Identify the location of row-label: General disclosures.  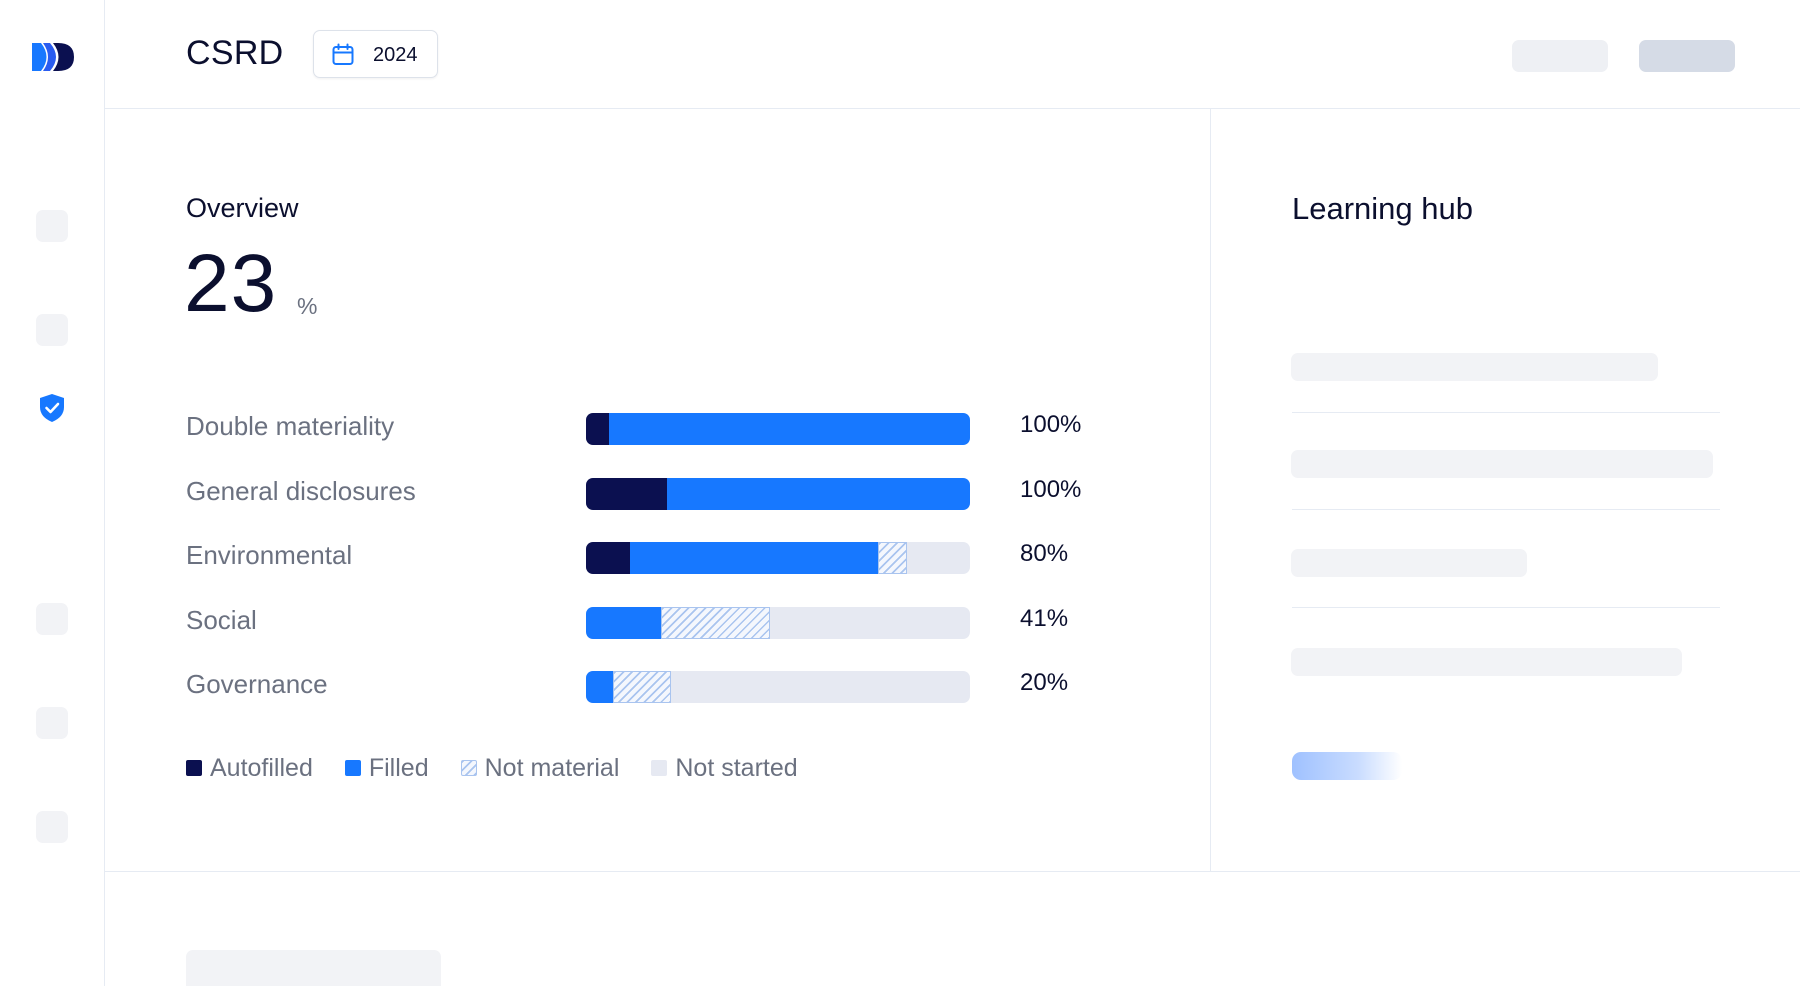
(301, 491).